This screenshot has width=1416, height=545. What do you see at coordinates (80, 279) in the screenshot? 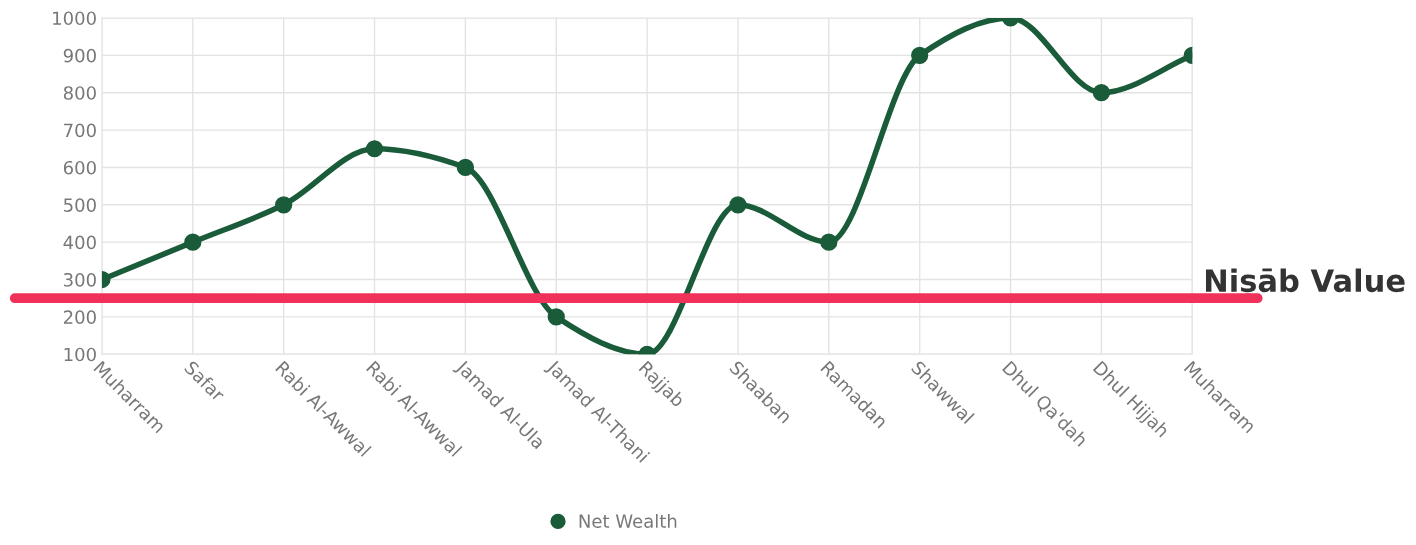
I see `y-tick-label: 300` at bounding box center [80, 279].